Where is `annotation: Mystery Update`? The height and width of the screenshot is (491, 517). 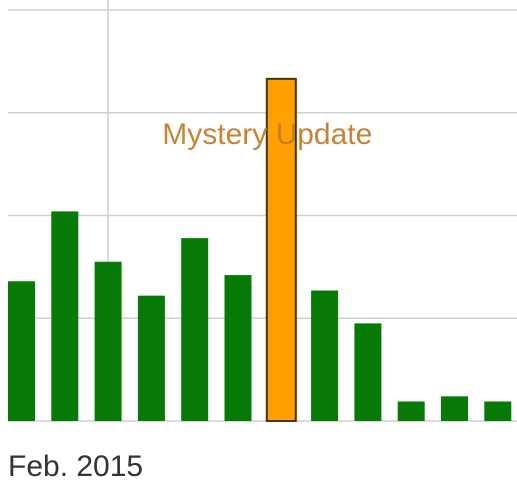 annotation: Mystery Update is located at coordinates (267, 134).